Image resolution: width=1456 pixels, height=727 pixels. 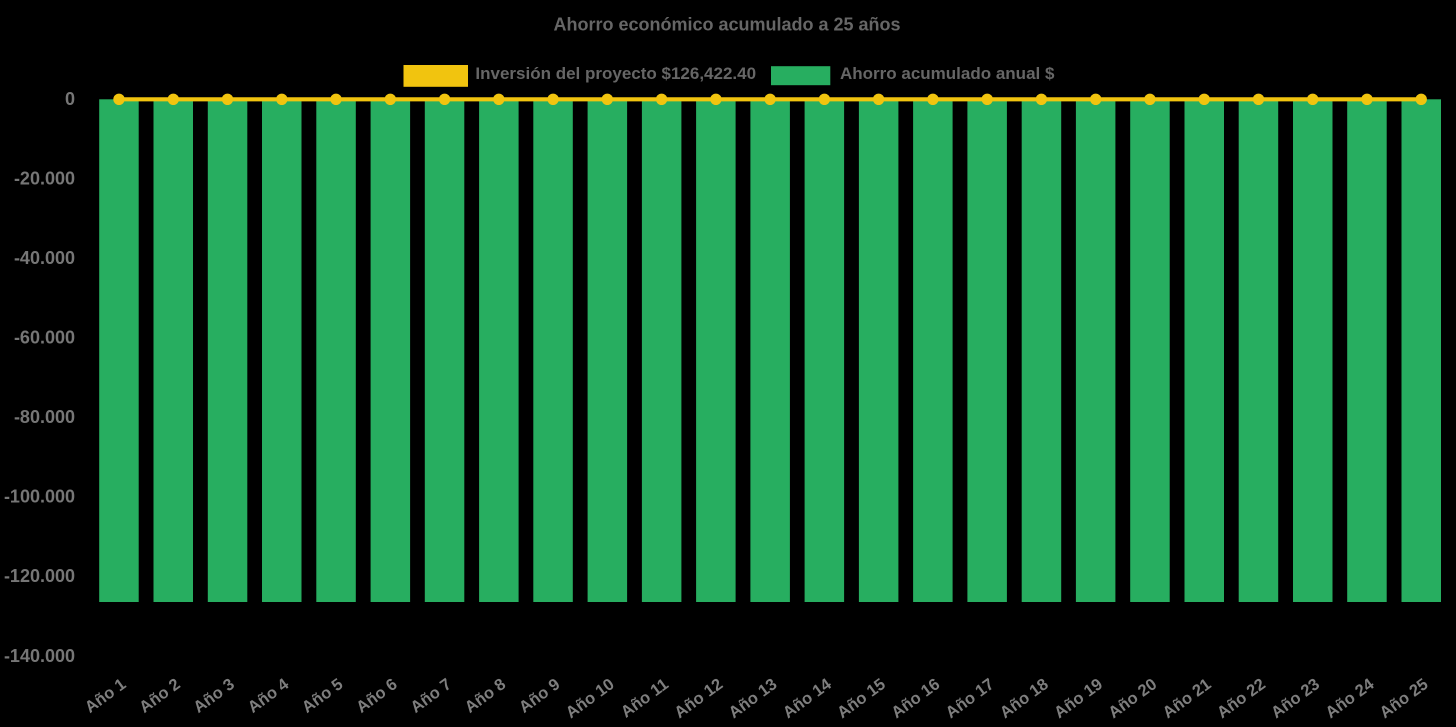 I want to click on svg-text: 0, so click(x=70, y=99).